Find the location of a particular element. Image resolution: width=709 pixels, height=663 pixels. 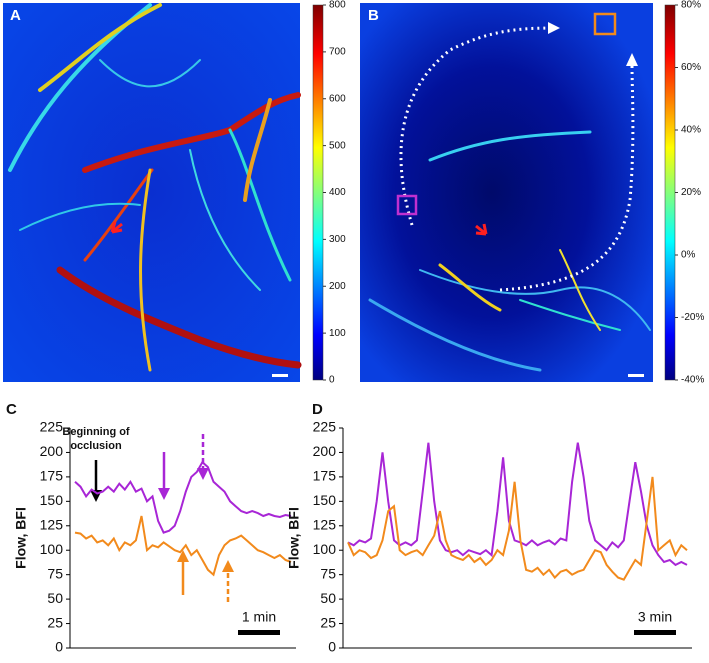

colorbar-tick-label: 300 is located at coordinates (337, 239).